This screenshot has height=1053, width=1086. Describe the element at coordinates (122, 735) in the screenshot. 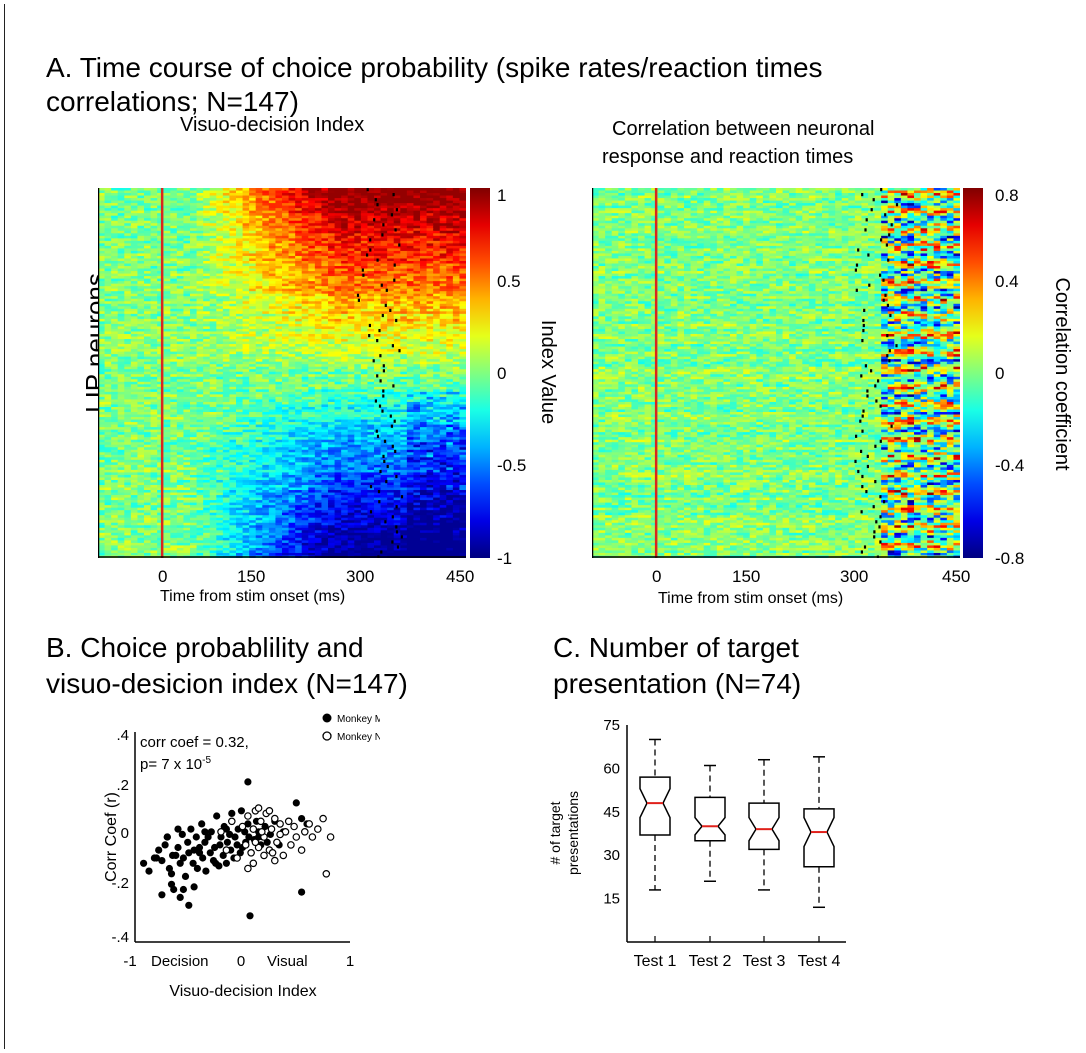

I see `scatter-ytick-0.4: .4` at that location.